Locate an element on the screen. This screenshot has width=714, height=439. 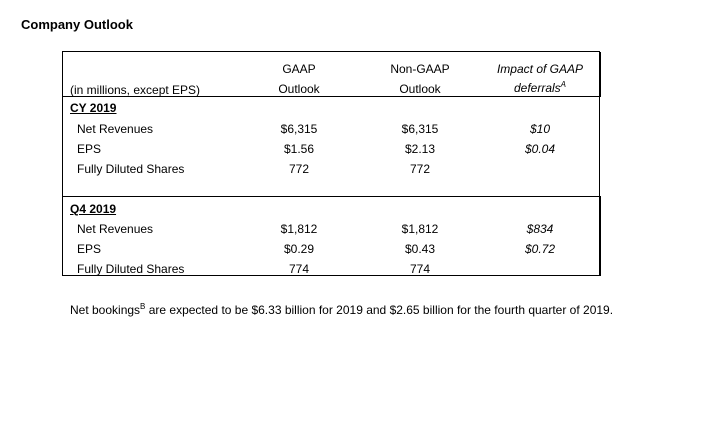
footnote-part1: Net bookings is located at coordinates (105, 310).